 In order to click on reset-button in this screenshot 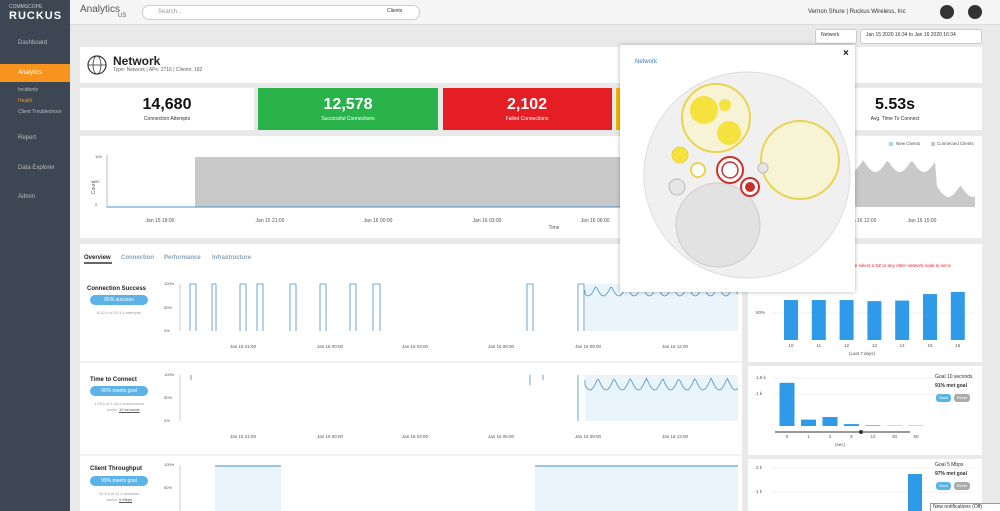, I will do `click(962, 398)`.